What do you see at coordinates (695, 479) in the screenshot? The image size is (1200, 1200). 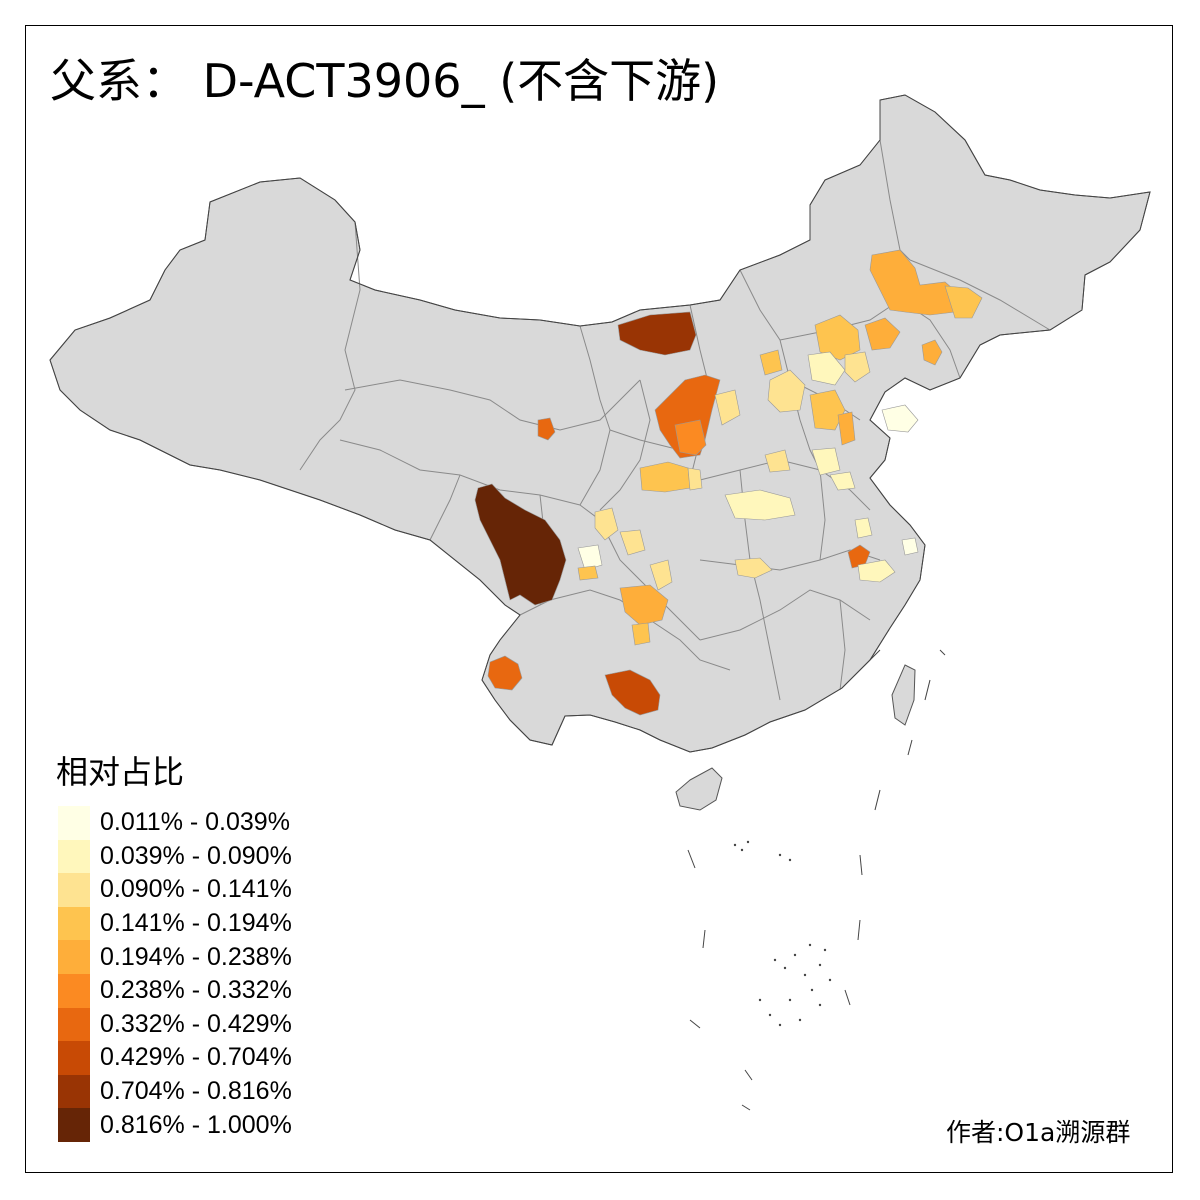 I see `region-gansu-b` at bounding box center [695, 479].